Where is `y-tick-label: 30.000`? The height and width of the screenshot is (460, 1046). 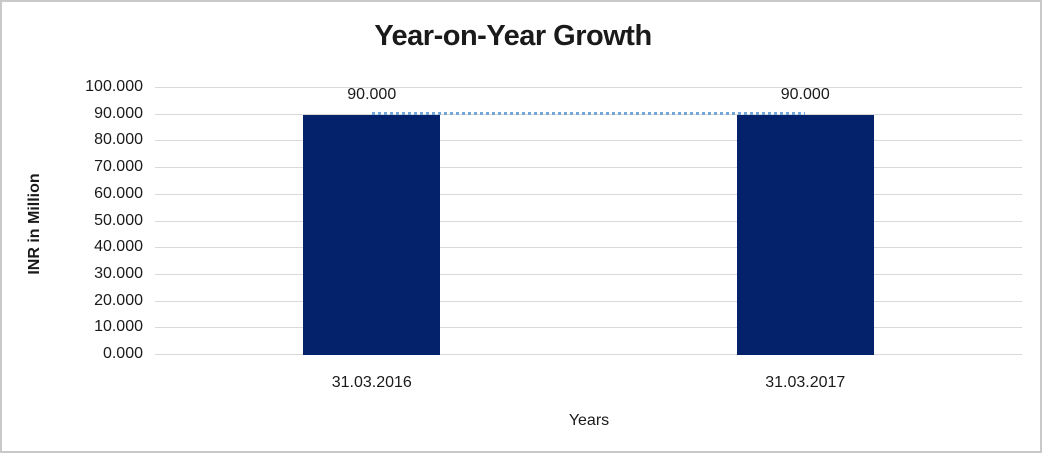
y-tick-label: 30.000 is located at coordinates (118, 273).